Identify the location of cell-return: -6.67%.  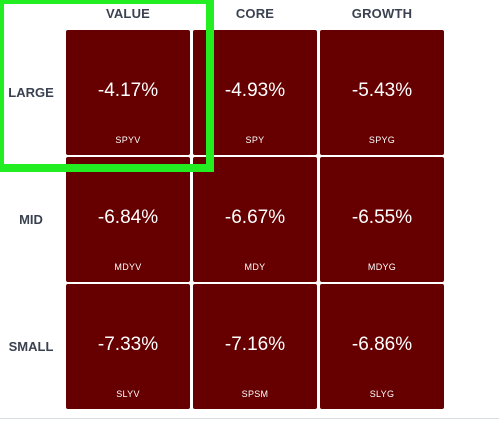
(255, 217).